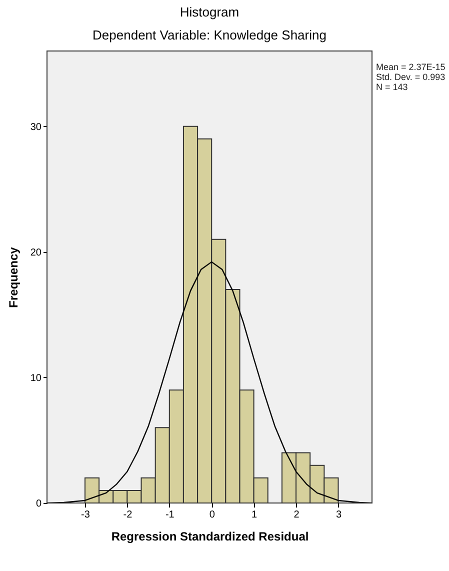 This screenshot has width=449, height=571. Describe the element at coordinates (392, 87) in the screenshot. I see `text: N = 143` at that location.